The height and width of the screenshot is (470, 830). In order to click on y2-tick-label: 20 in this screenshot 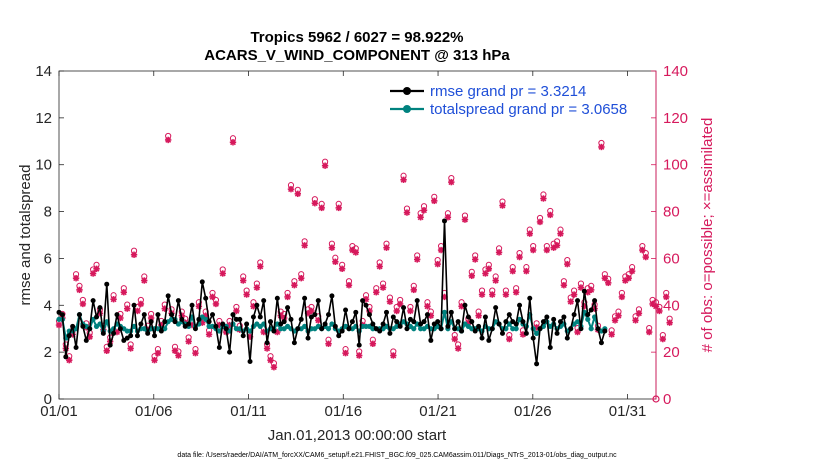, I will do `click(671, 352)`.